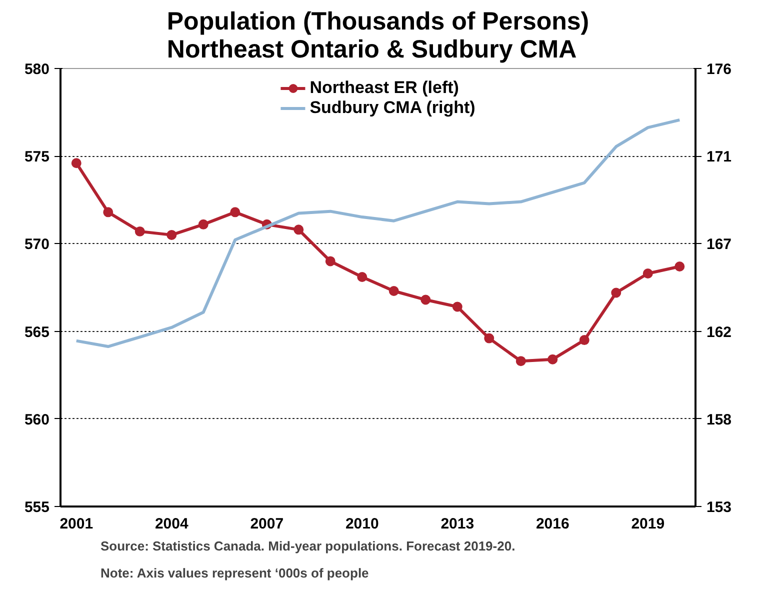  Describe the element at coordinates (719, 507) in the screenshot. I see `y2-tick-label: 153` at that location.